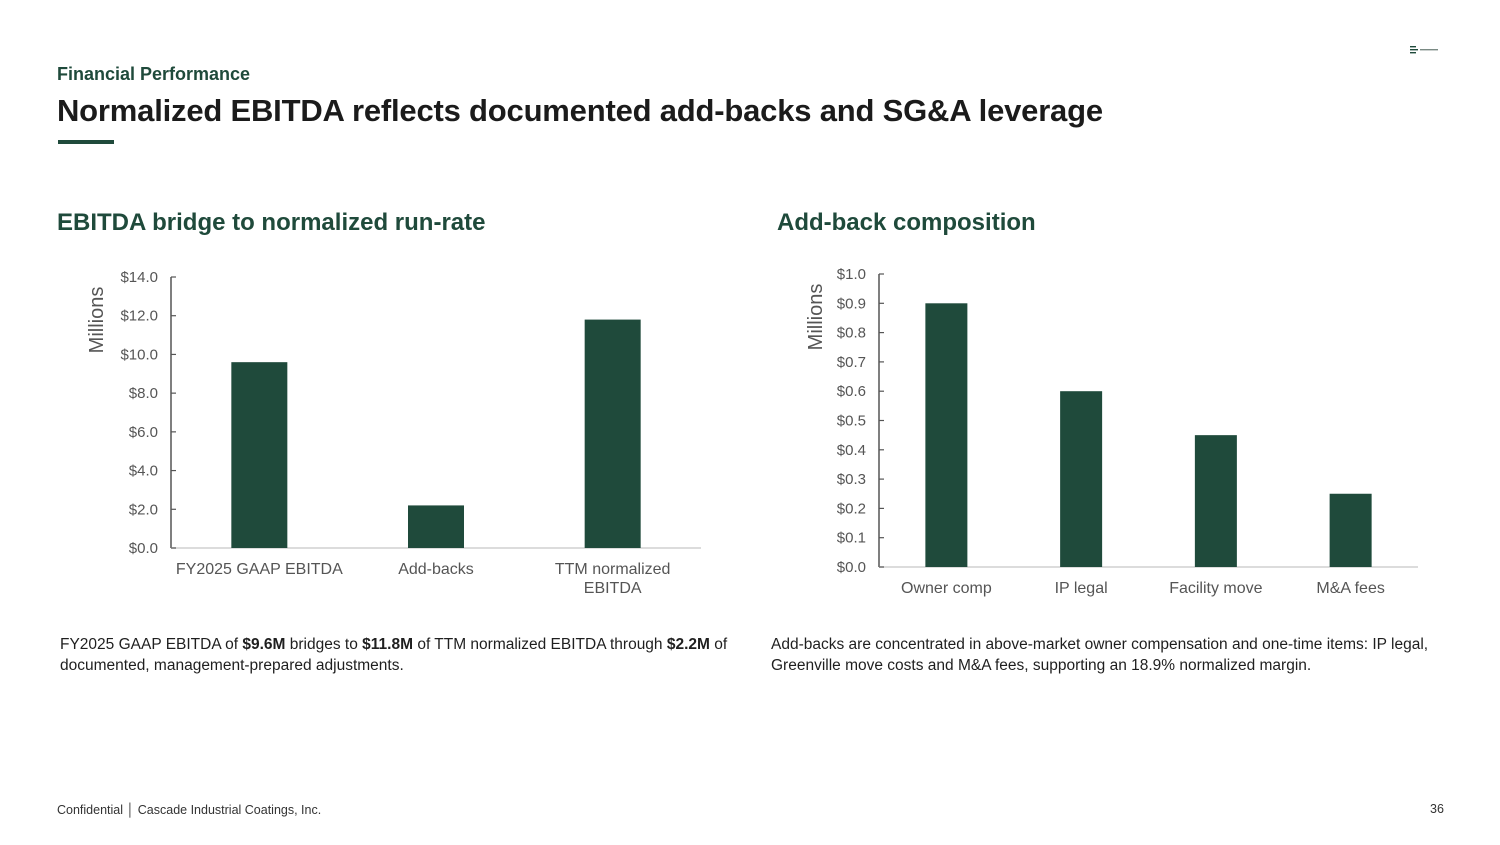  What do you see at coordinates (388, 644) in the screenshot?
I see `normalized-ebitda-value: $11.8M` at bounding box center [388, 644].